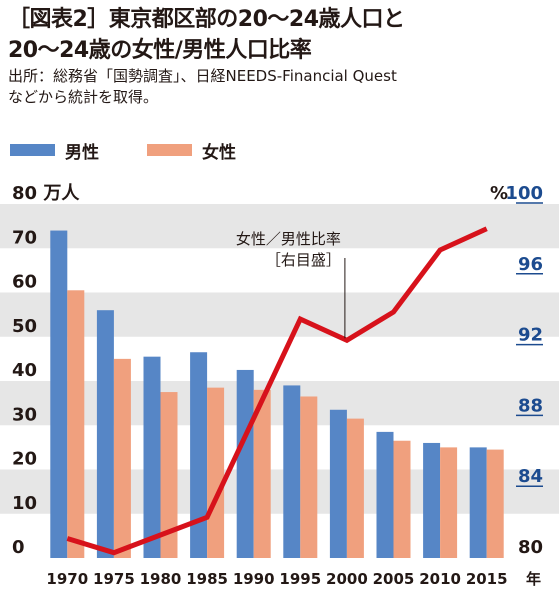  Describe the element at coordinates (516, 370) in the screenshot. I see `right-axis: 80 84 88 92 96 100%` at that location.